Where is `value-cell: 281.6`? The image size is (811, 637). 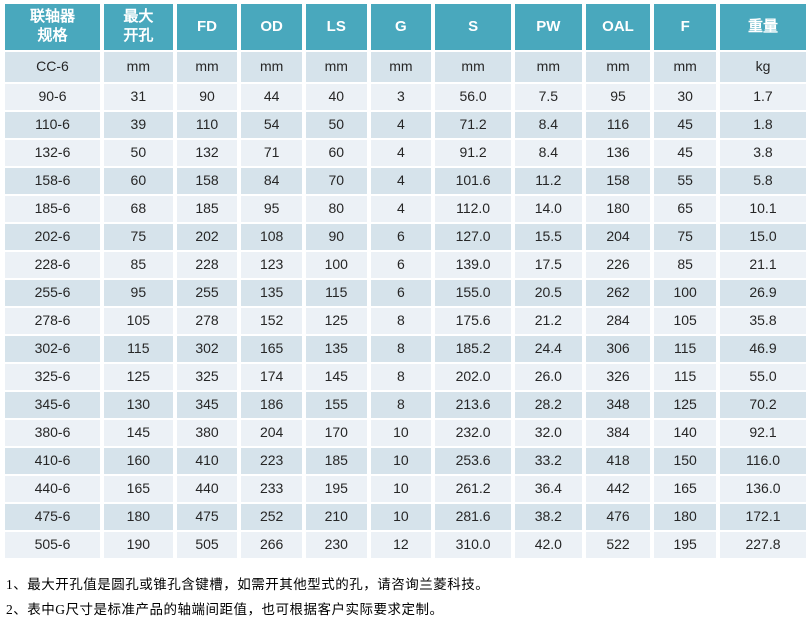 value-cell: 281.6 is located at coordinates (473, 517).